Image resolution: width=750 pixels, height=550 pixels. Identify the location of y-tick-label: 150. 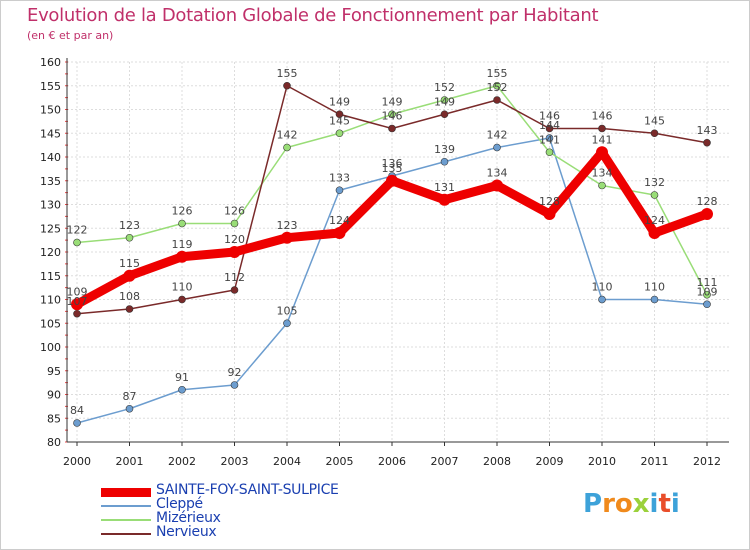
(50, 110).